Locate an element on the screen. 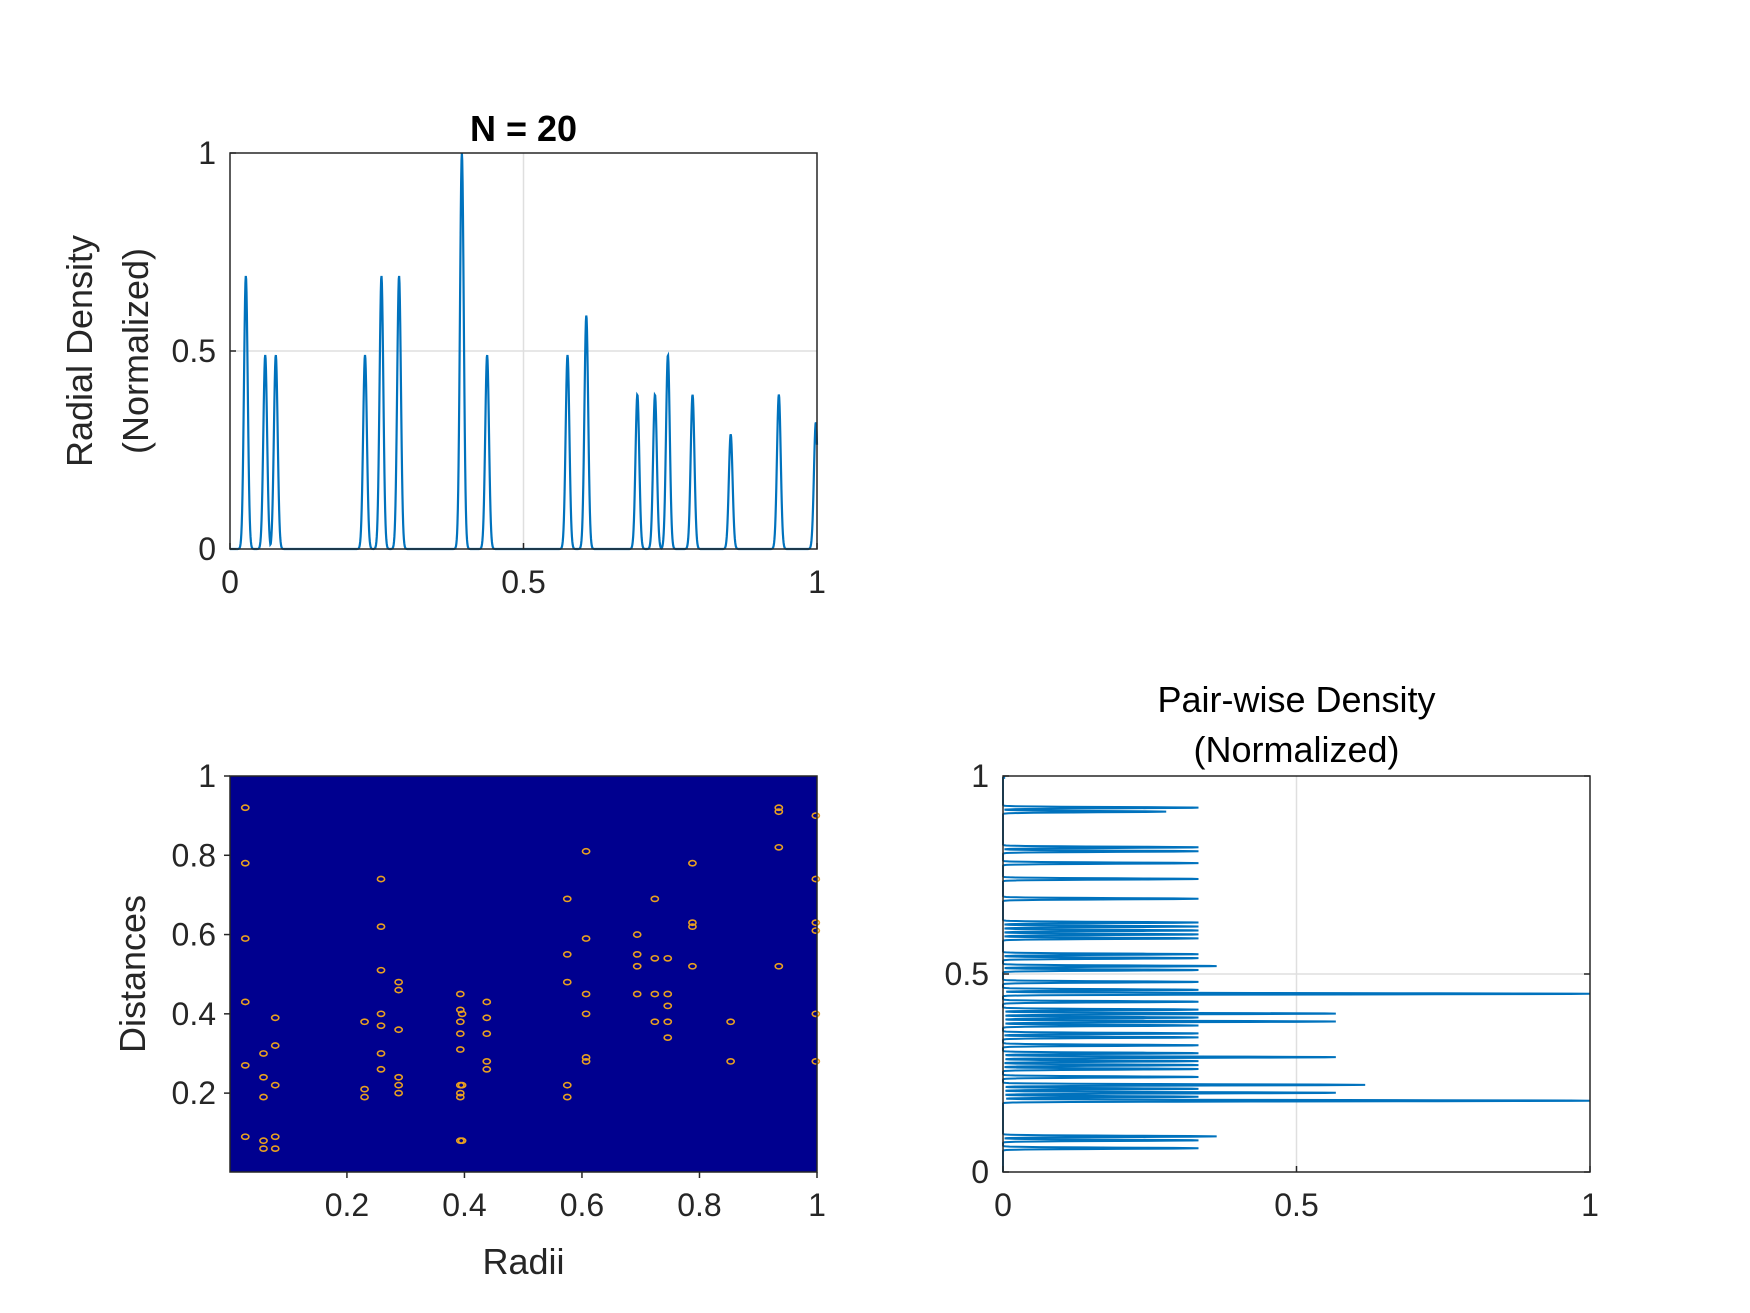 The height and width of the screenshot is (1313, 1750). chart-title: N = 20 is located at coordinates (523, 128).